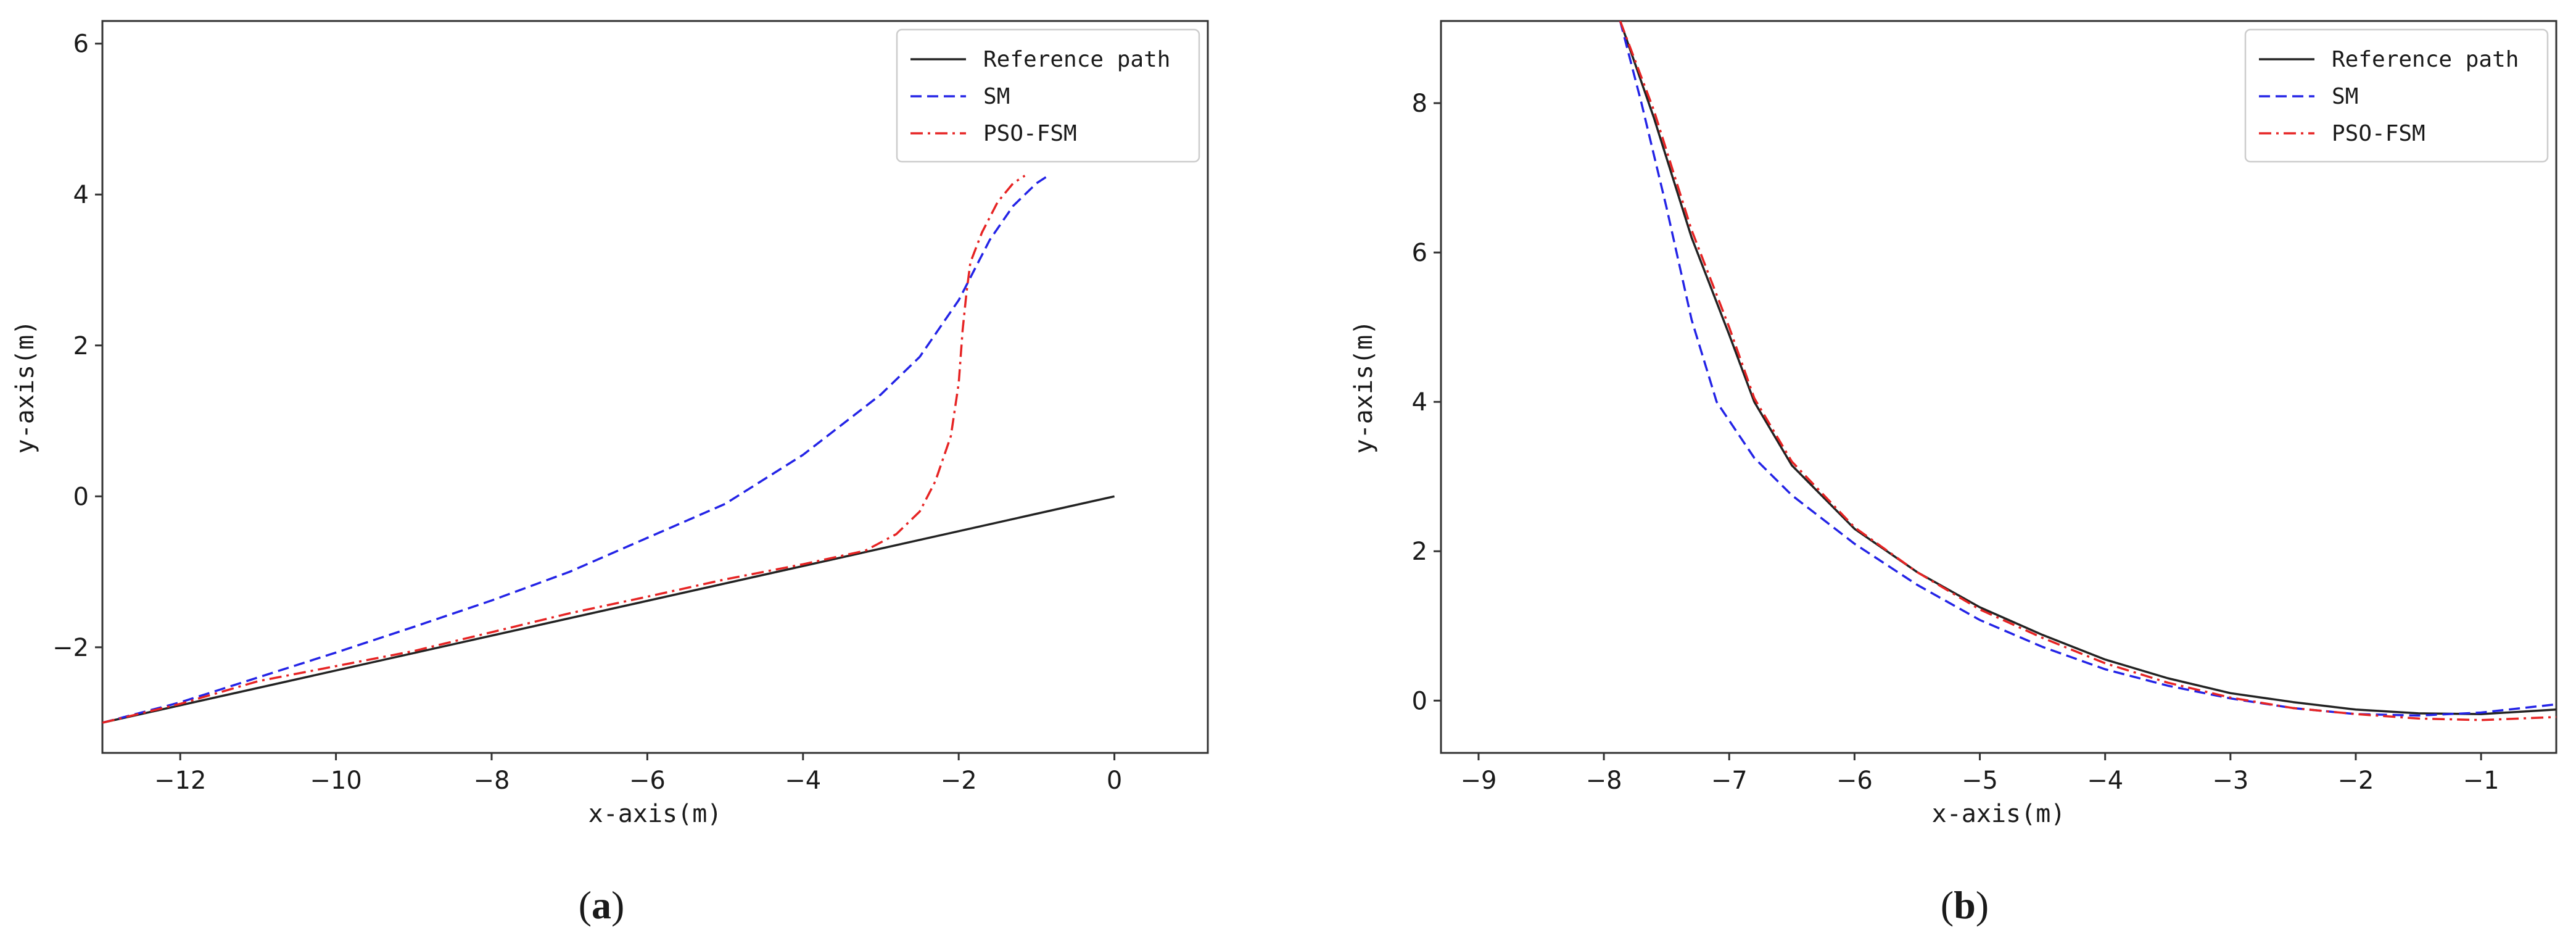 The height and width of the screenshot is (951, 2576). What do you see at coordinates (1965, 905) in the screenshot?
I see `caption-b: (b)` at bounding box center [1965, 905].